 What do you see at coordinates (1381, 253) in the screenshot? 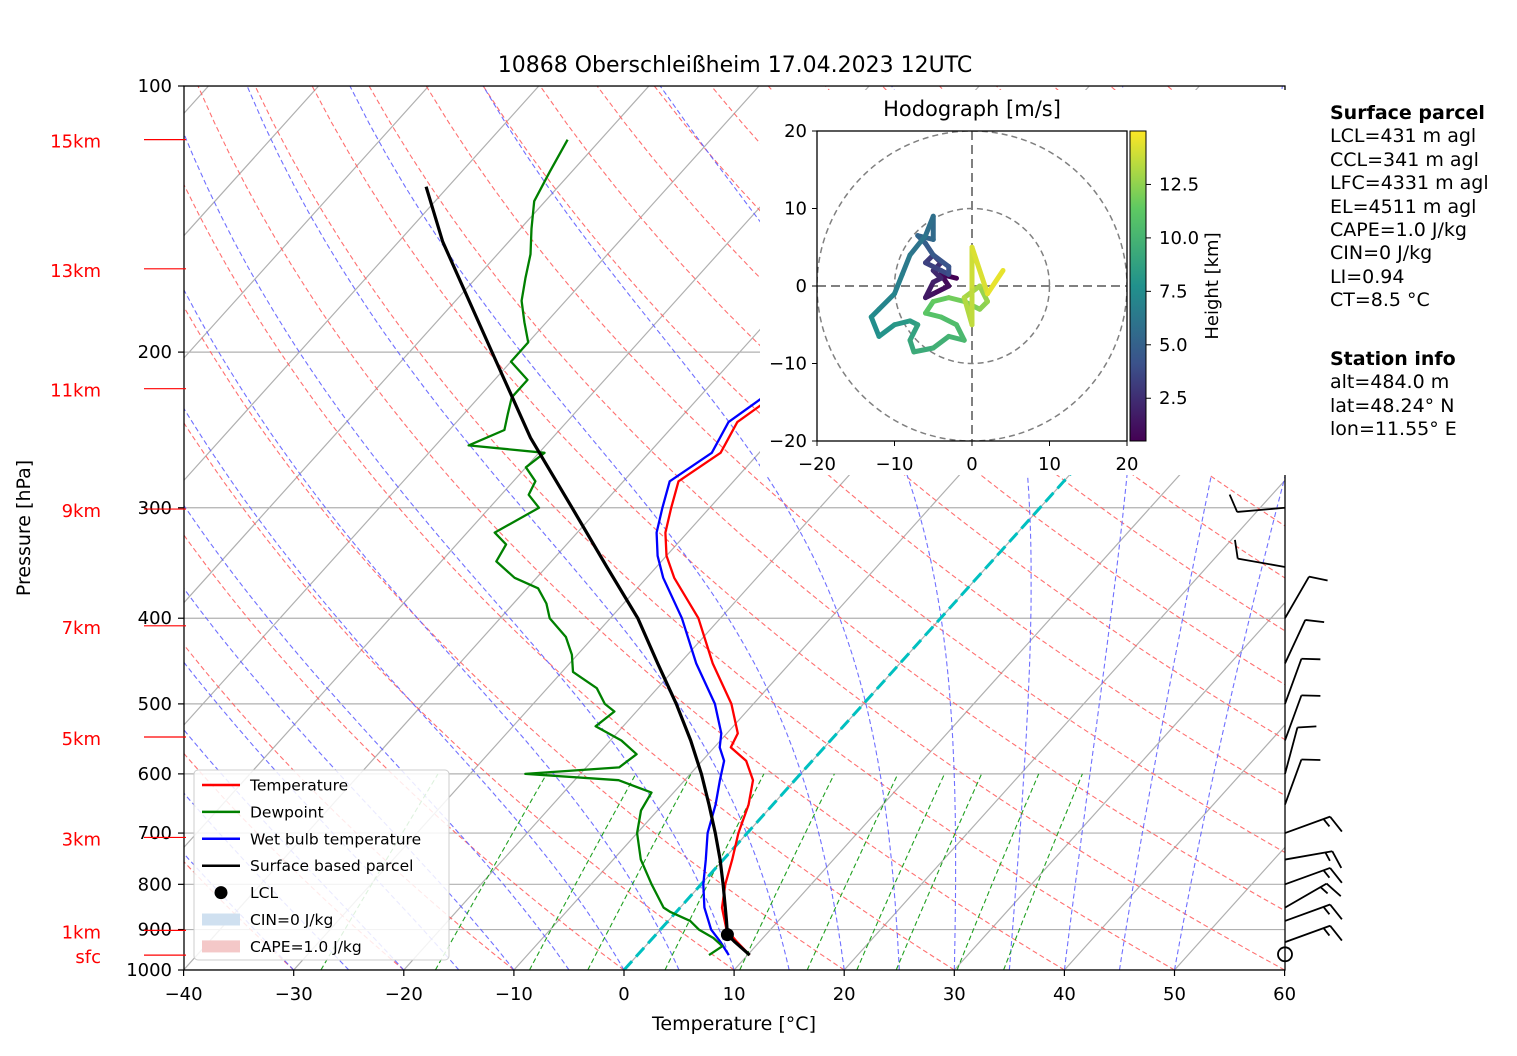
I see `info-line-cin: CIN=0 J/kg` at bounding box center [1381, 253].